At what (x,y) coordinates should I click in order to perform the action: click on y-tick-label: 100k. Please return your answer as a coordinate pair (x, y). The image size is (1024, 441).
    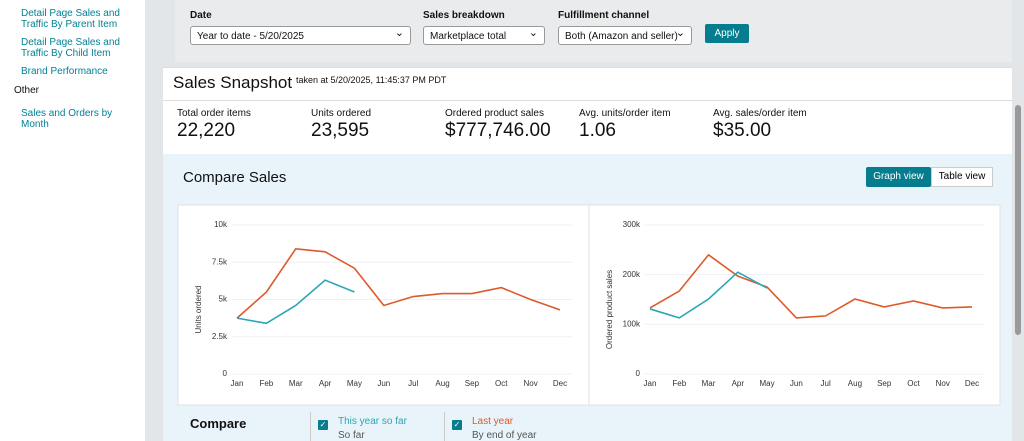
    Looking at the image, I should click on (632, 323).